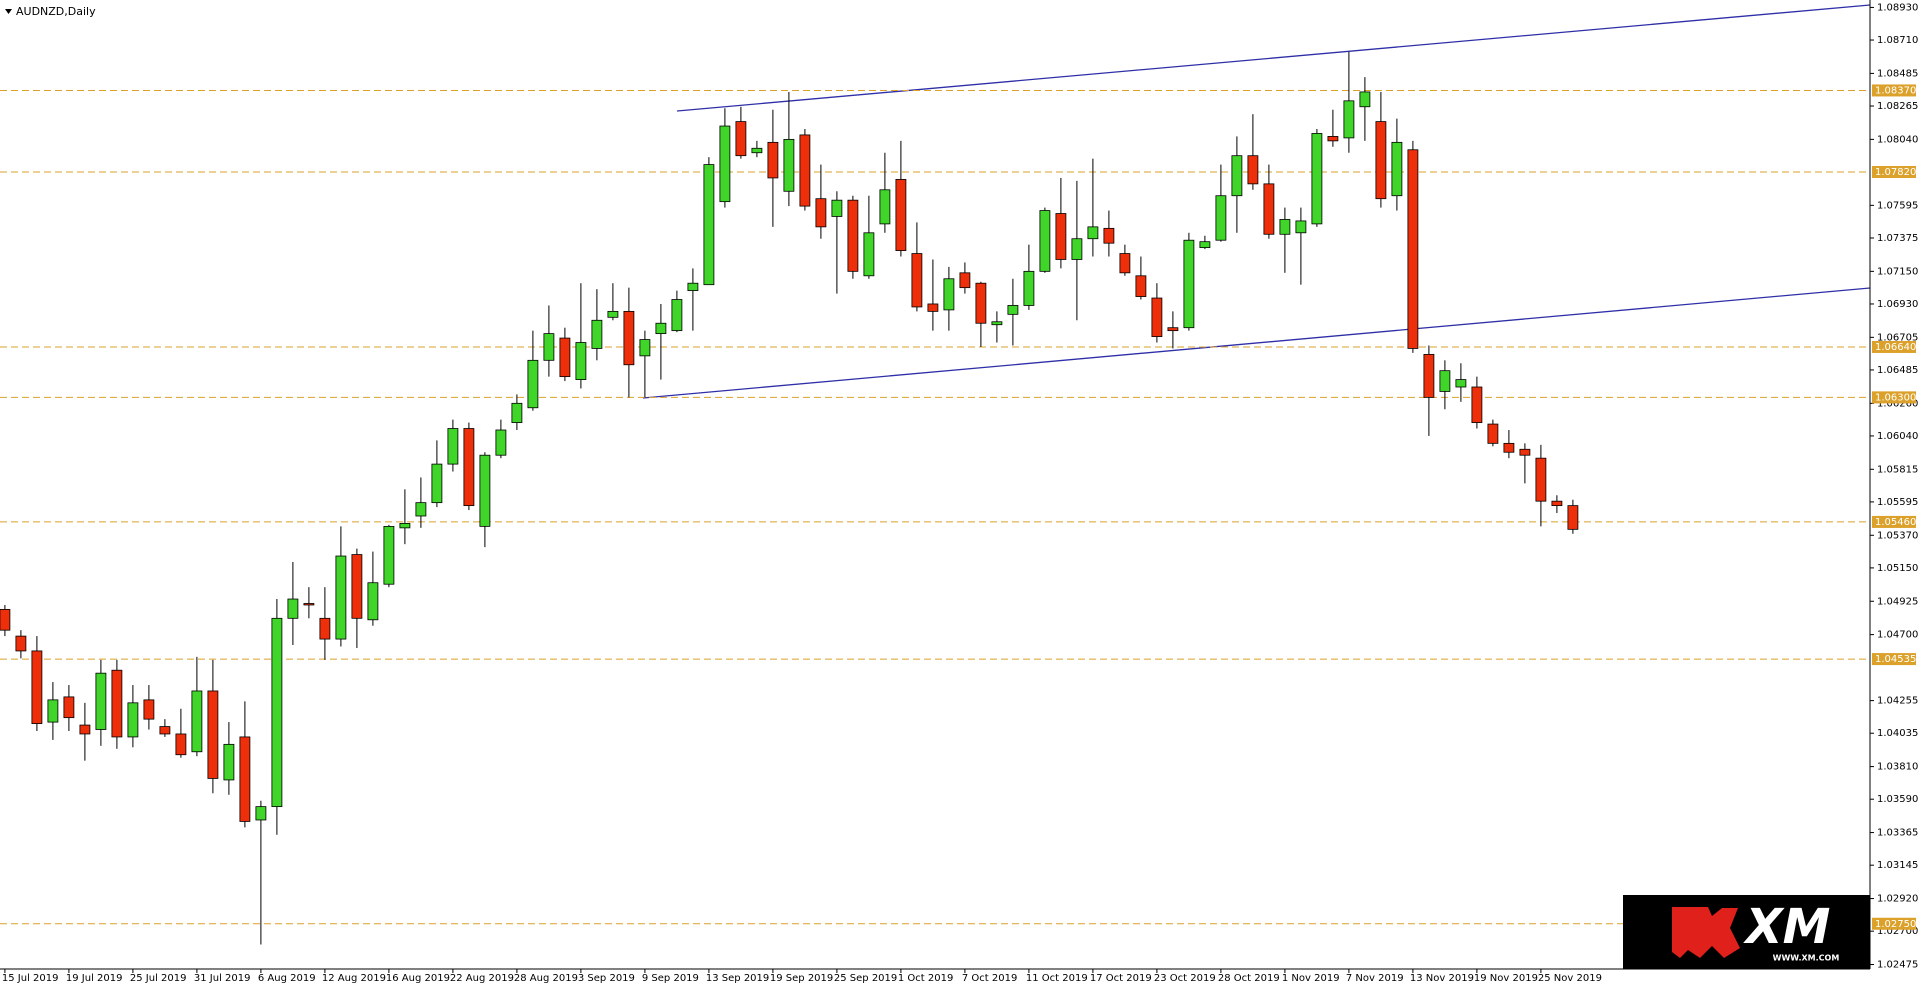 The width and height of the screenshot is (1919, 989). Describe the element at coordinates (865, 978) in the screenshot. I see `x-tick-label: 25 Sep 2019` at that location.